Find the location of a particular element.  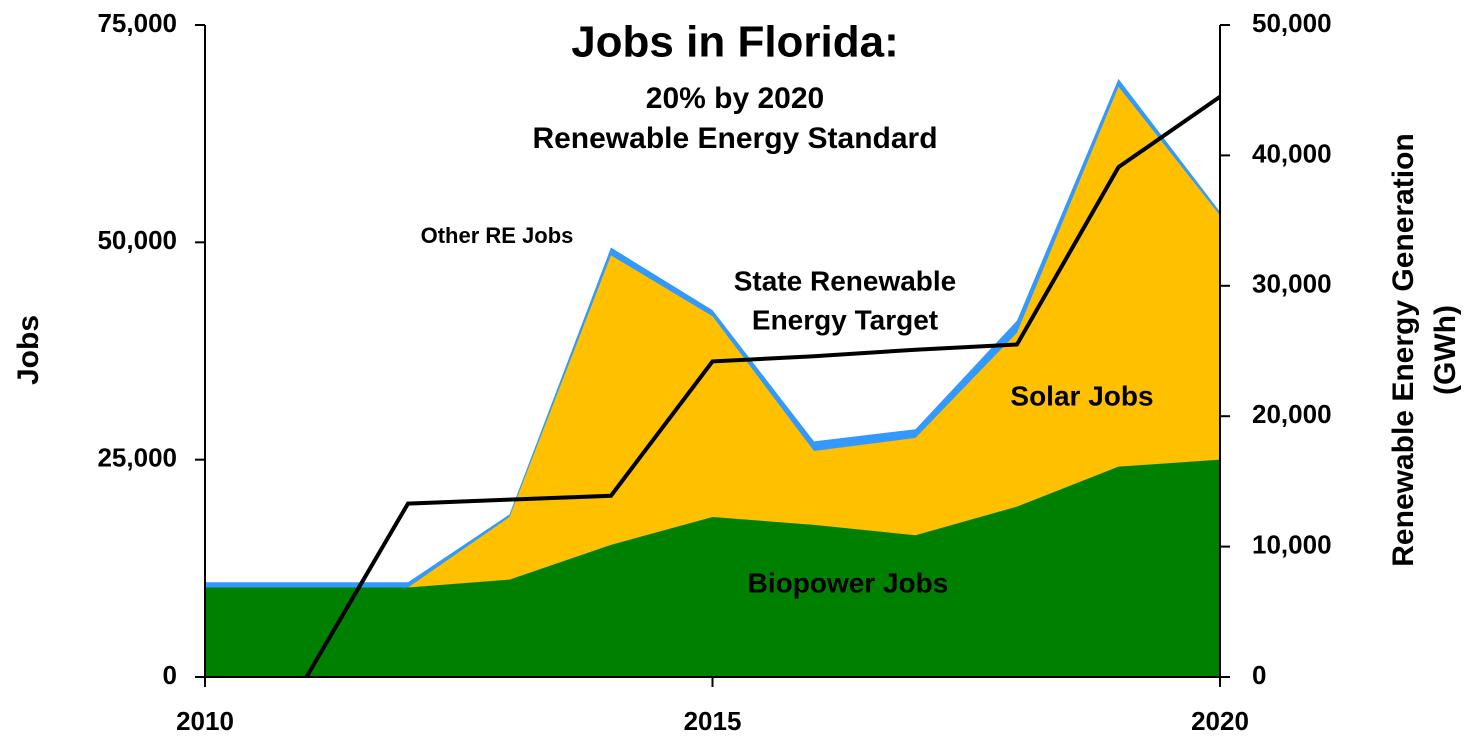

annotation: Biopower Jobs is located at coordinates (848, 582).